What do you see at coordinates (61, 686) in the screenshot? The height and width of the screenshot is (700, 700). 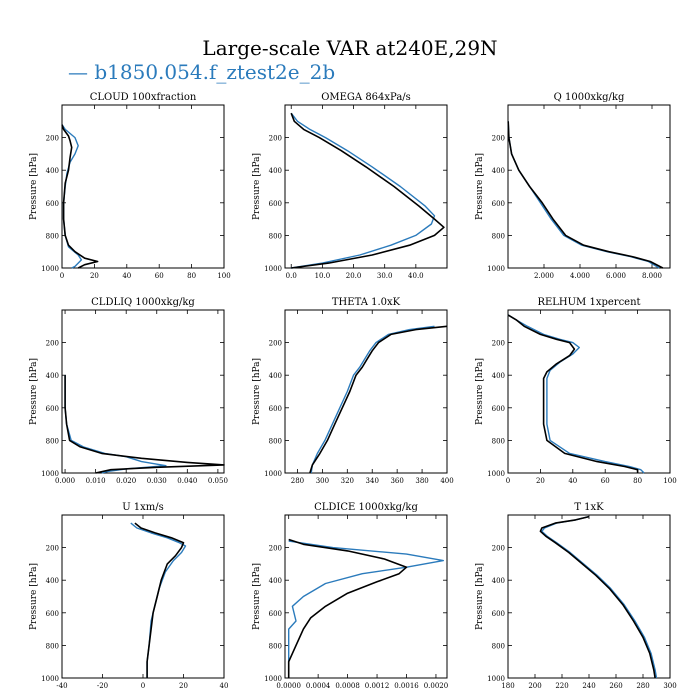 I see `x-tick-label: -40` at bounding box center [61, 686].